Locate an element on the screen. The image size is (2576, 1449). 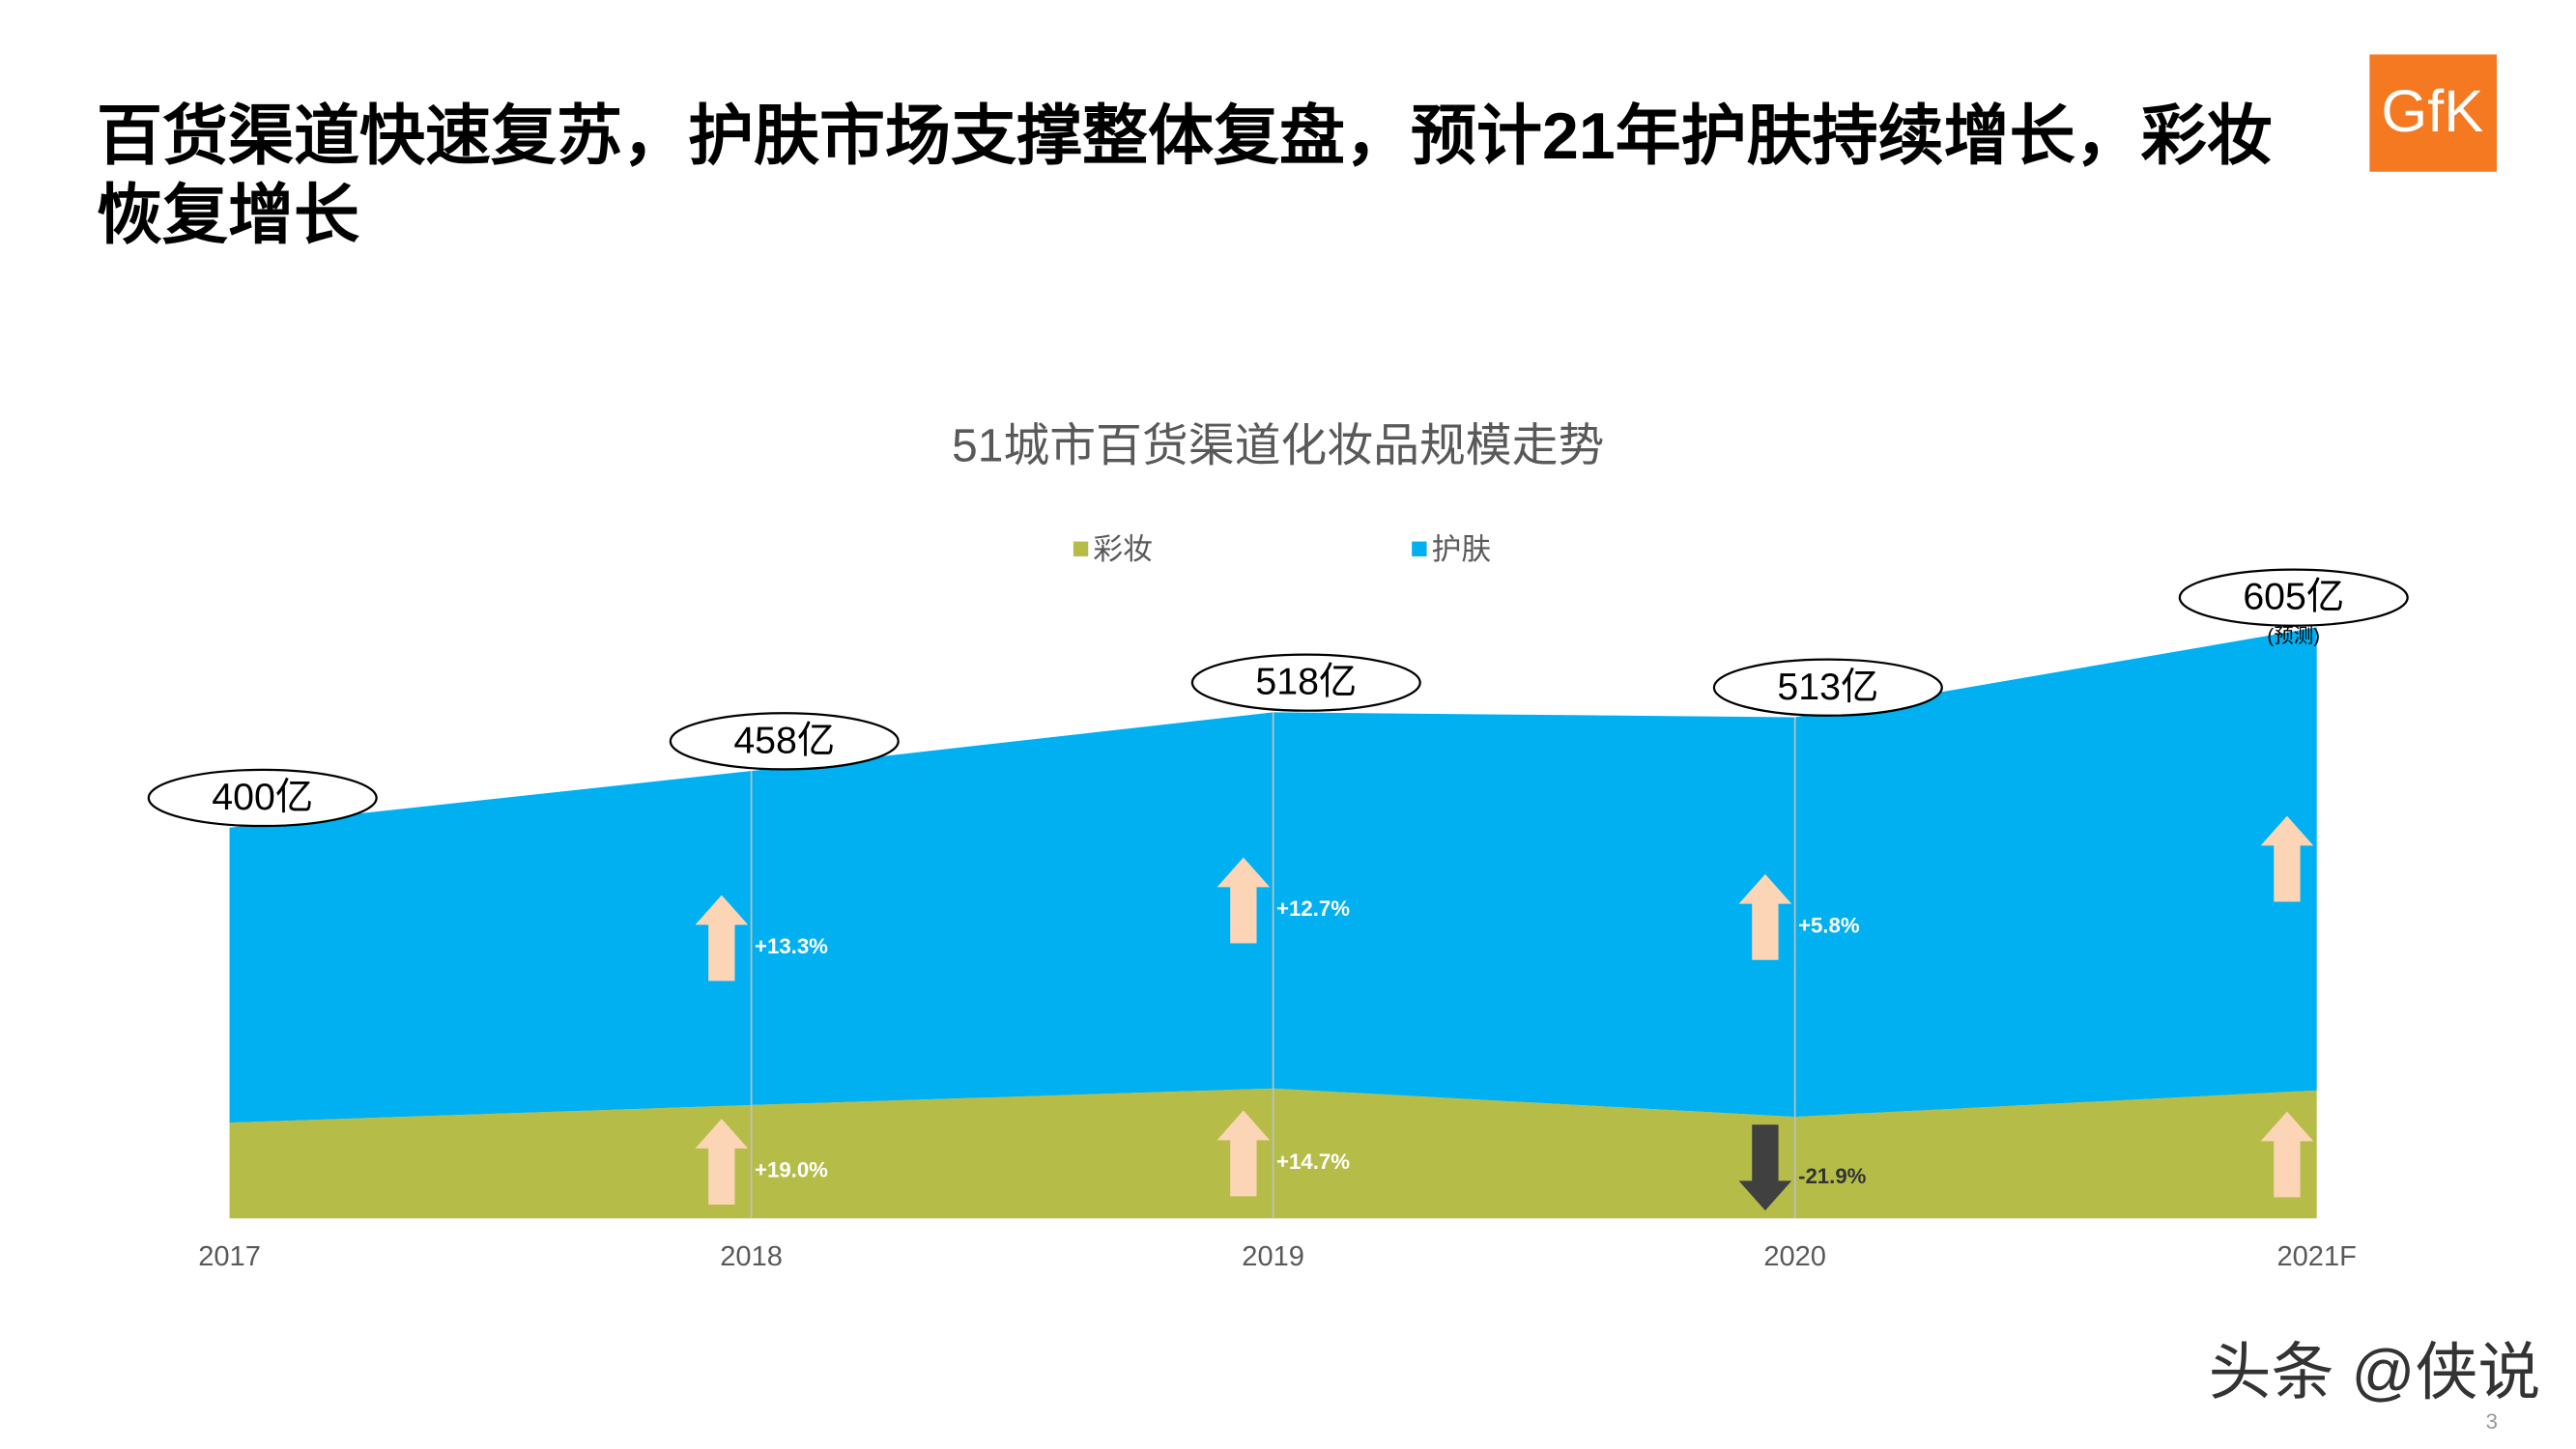
total-label: 400亿 is located at coordinates (263, 797).